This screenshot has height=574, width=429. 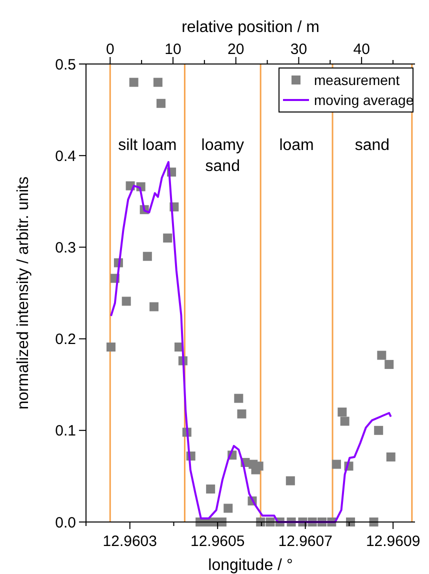 I want to click on x2-tick-label: 20, so click(x=236, y=49).